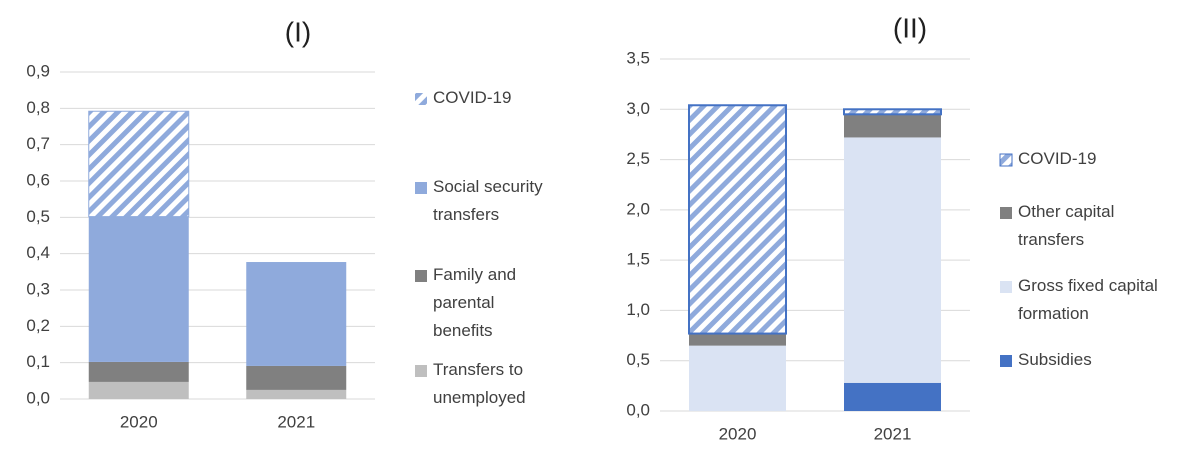  What do you see at coordinates (638, 259) in the screenshot?
I see `y-tick-label: 1,5` at bounding box center [638, 259].